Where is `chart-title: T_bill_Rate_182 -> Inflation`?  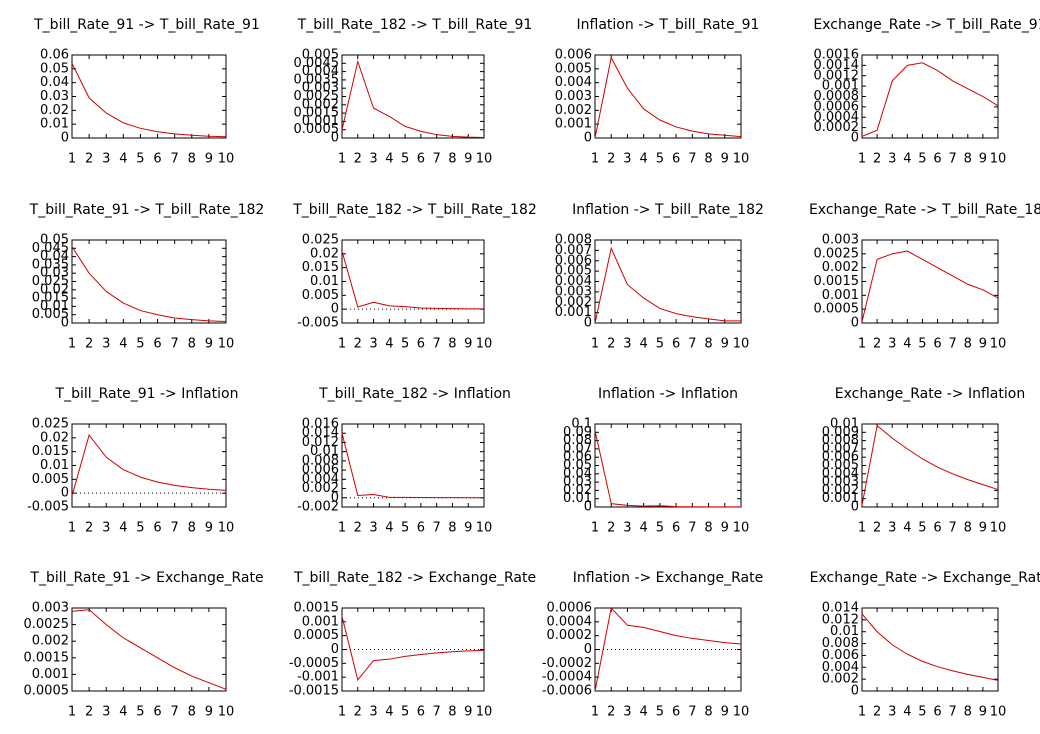 chart-title: T_bill_Rate_182 -> Inflation is located at coordinates (414, 394).